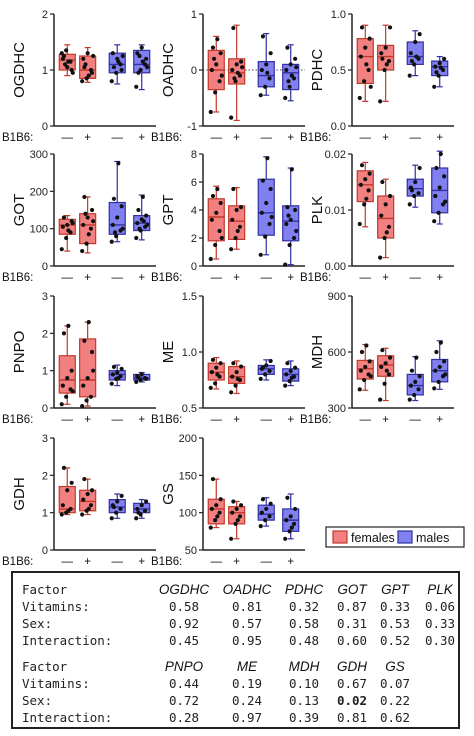 This screenshot has height=736, width=474. I want to click on y-tick-label: 300, so click(39, 155).